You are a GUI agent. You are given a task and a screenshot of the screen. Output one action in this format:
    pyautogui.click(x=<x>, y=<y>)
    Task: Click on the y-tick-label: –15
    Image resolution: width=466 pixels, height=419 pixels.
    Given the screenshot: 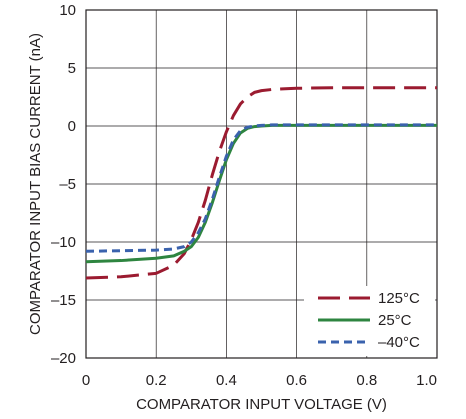 What is the action you would take?
    pyautogui.click(x=63, y=300)
    